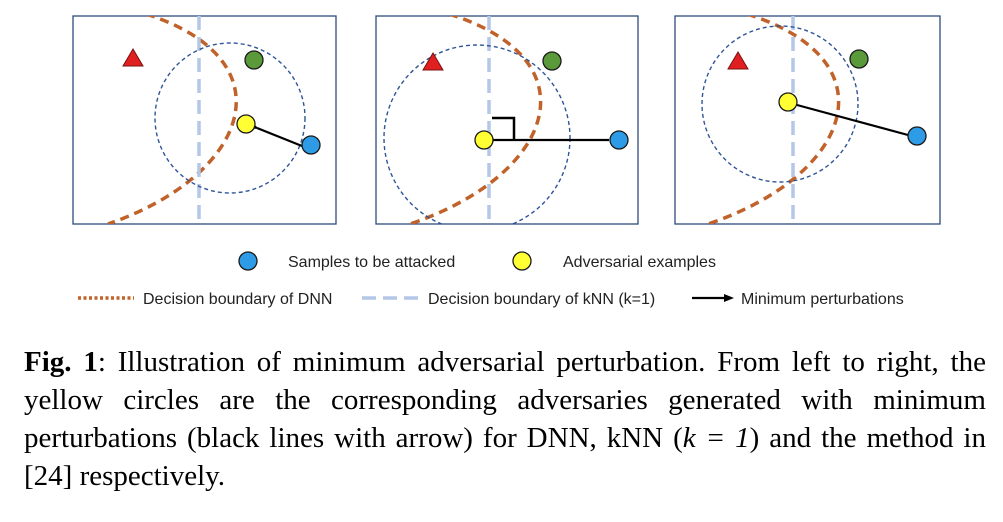 The width and height of the screenshot is (1003, 522). I want to click on caption-math: k = 1, so click(716, 438).